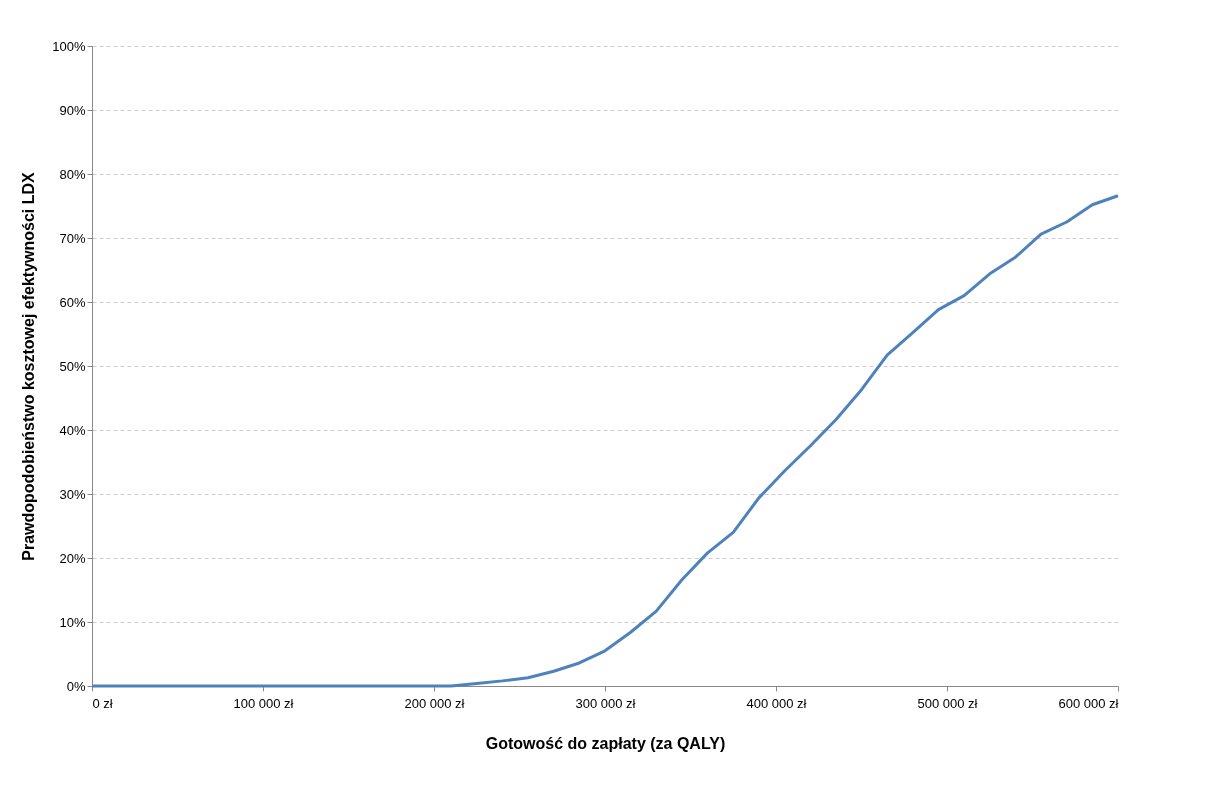 Image resolution: width=1205 pixels, height=794 pixels. Describe the element at coordinates (72, 302) in the screenshot. I see `y-tick-label: 60%` at that location.